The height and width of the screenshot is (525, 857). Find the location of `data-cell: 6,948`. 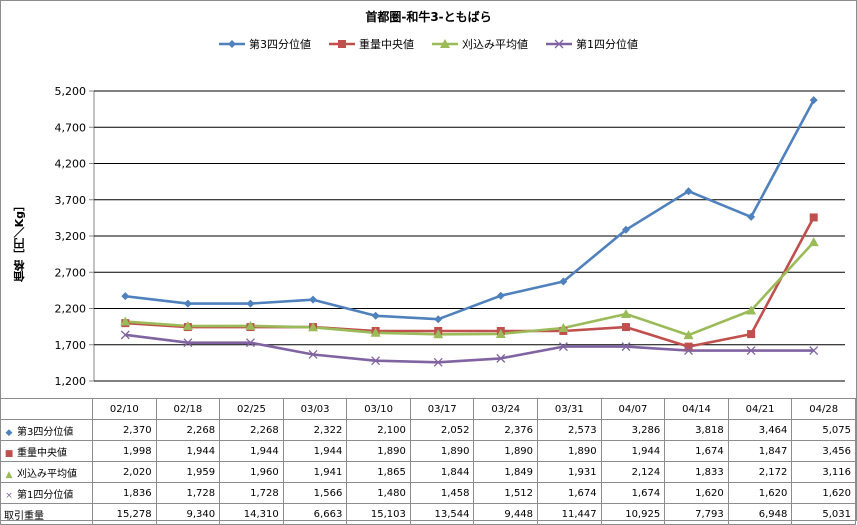

data-cell: 6,948 is located at coordinates (760, 514).